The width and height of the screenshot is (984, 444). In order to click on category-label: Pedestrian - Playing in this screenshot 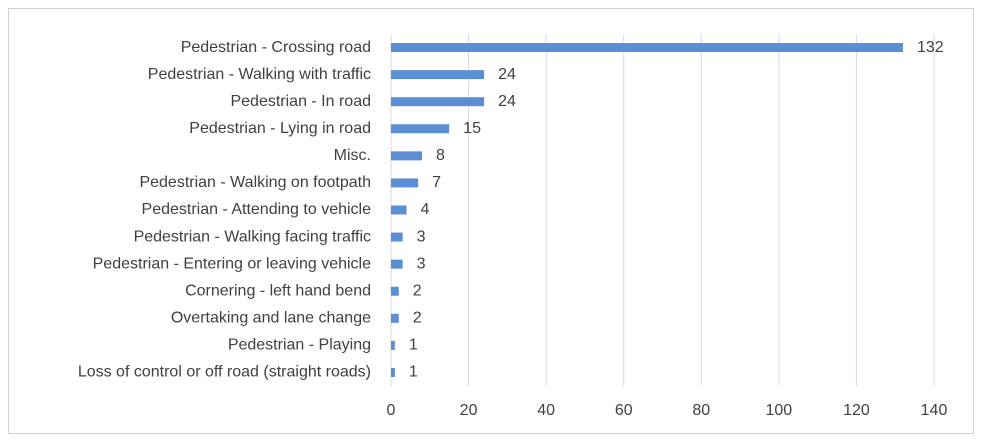, I will do `click(299, 345)`.